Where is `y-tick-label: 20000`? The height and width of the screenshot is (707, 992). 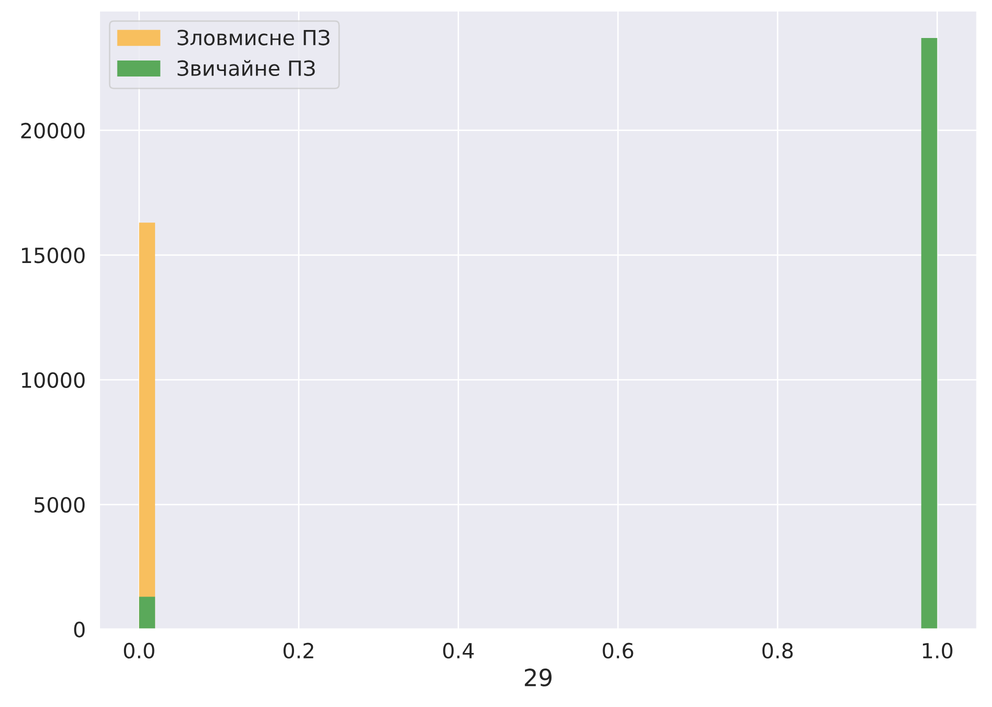
y-tick-label: 20000 is located at coordinates (53, 130).